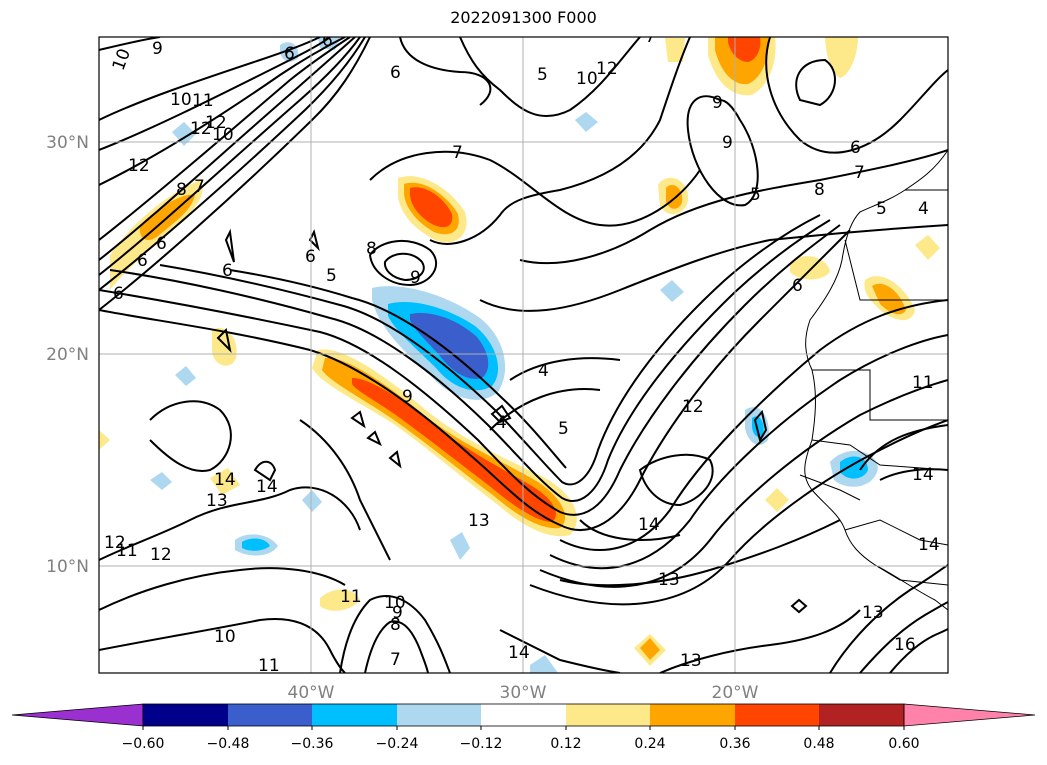 This screenshot has height=765, width=1047. I want to click on latitude-label: 10°N, so click(67, 567).